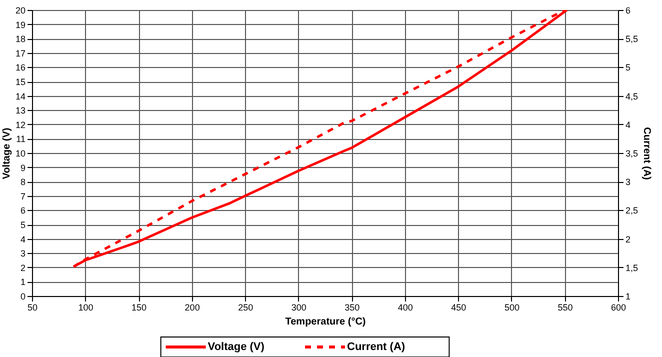 The height and width of the screenshot is (357, 662). What do you see at coordinates (20, 53) in the screenshot?
I see `y-tick-label: 17` at bounding box center [20, 53].